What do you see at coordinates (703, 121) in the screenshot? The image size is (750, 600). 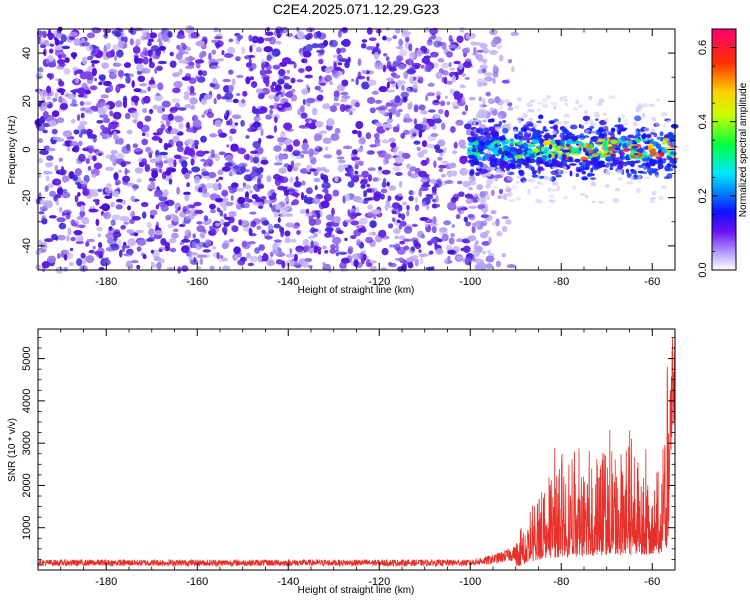 I see `colorbar-tick-label: 0.4` at bounding box center [703, 121].